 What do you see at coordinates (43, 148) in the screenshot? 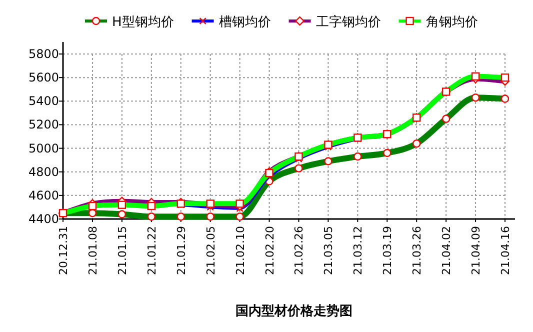
I see `y-tick-label: 5000` at bounding box center [43, 148].